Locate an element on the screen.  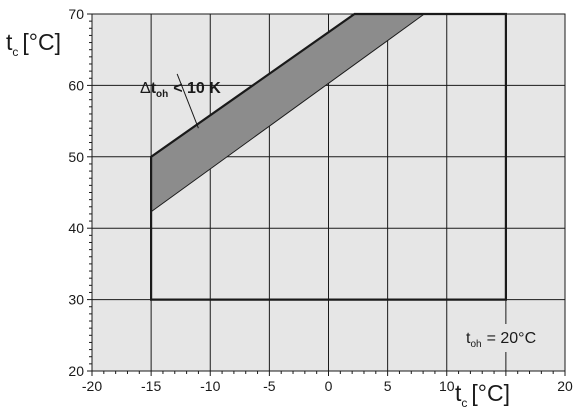
x-tick-label: -10 is located at coordinates (210, 386).